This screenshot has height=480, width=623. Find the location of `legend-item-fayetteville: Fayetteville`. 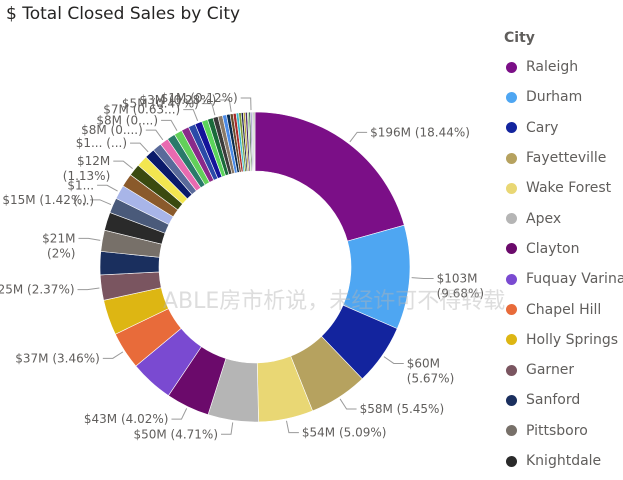

legend-item-fayetteville: Fayetteville is located at coordinates (560, 158).